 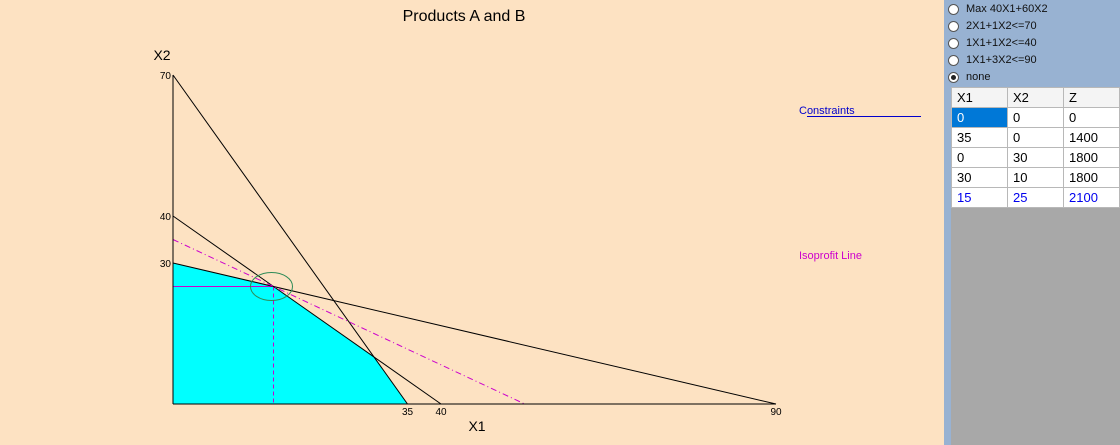 I want to click on table-cell: 2100, so click(x=1091, y=197).